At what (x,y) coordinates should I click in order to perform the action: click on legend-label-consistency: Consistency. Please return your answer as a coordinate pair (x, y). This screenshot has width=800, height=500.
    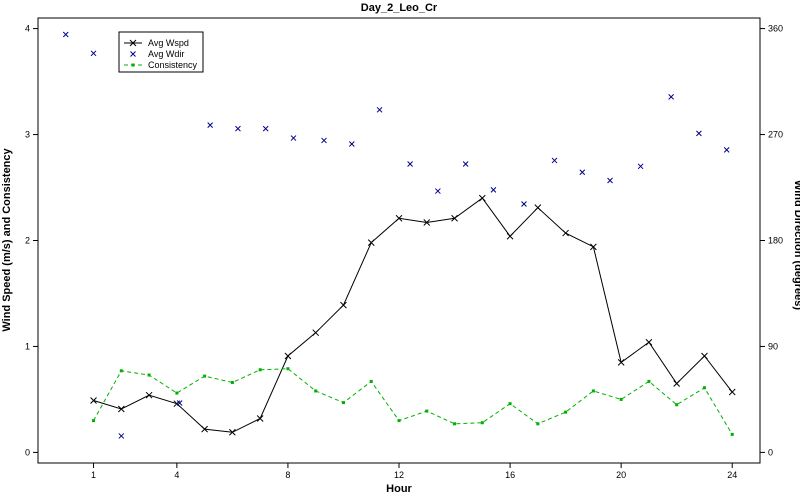
    Looking at the image, I should click on (173, 65).